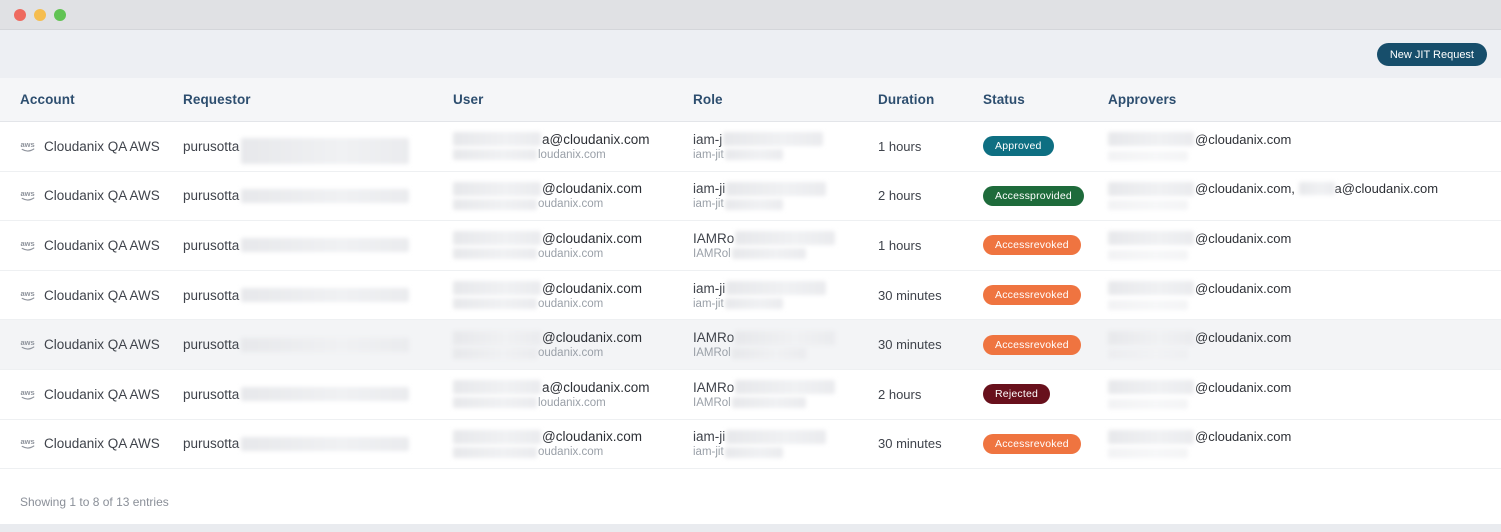  I want to click on window-titlebar, so click(750, 15).